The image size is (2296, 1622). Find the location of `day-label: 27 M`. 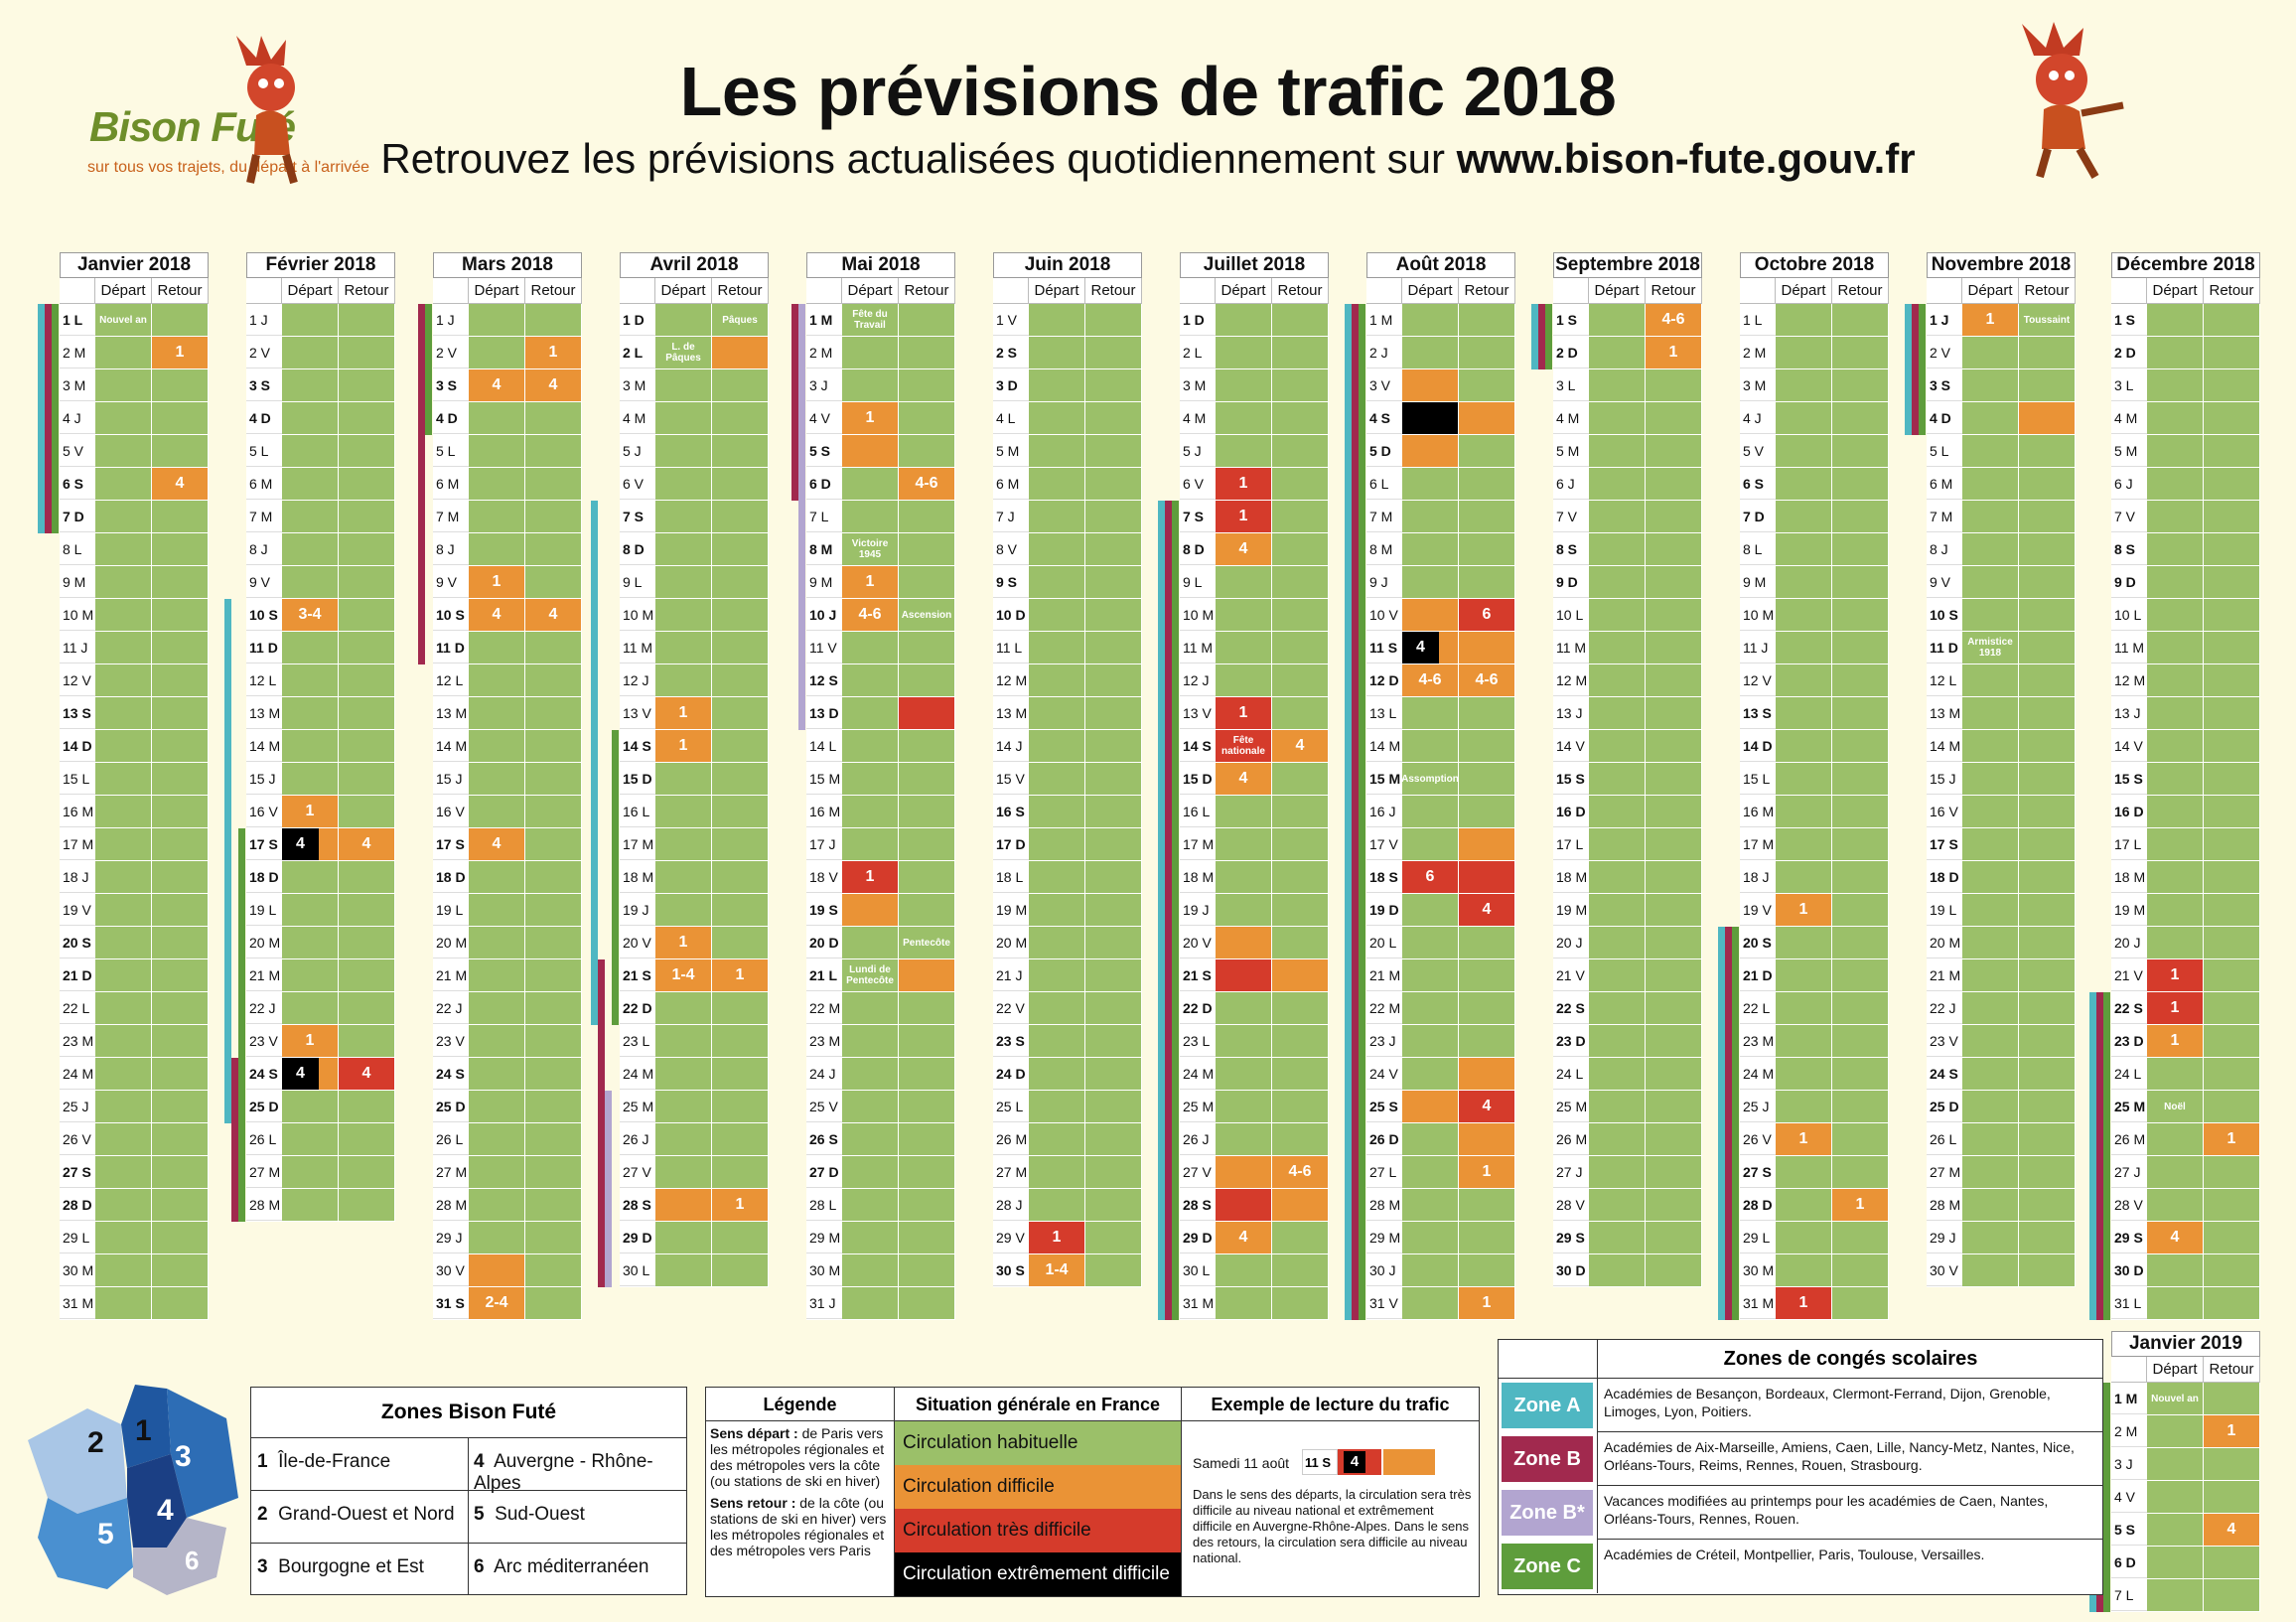

day-label: 27 M is located at coordinates (264, 1172).